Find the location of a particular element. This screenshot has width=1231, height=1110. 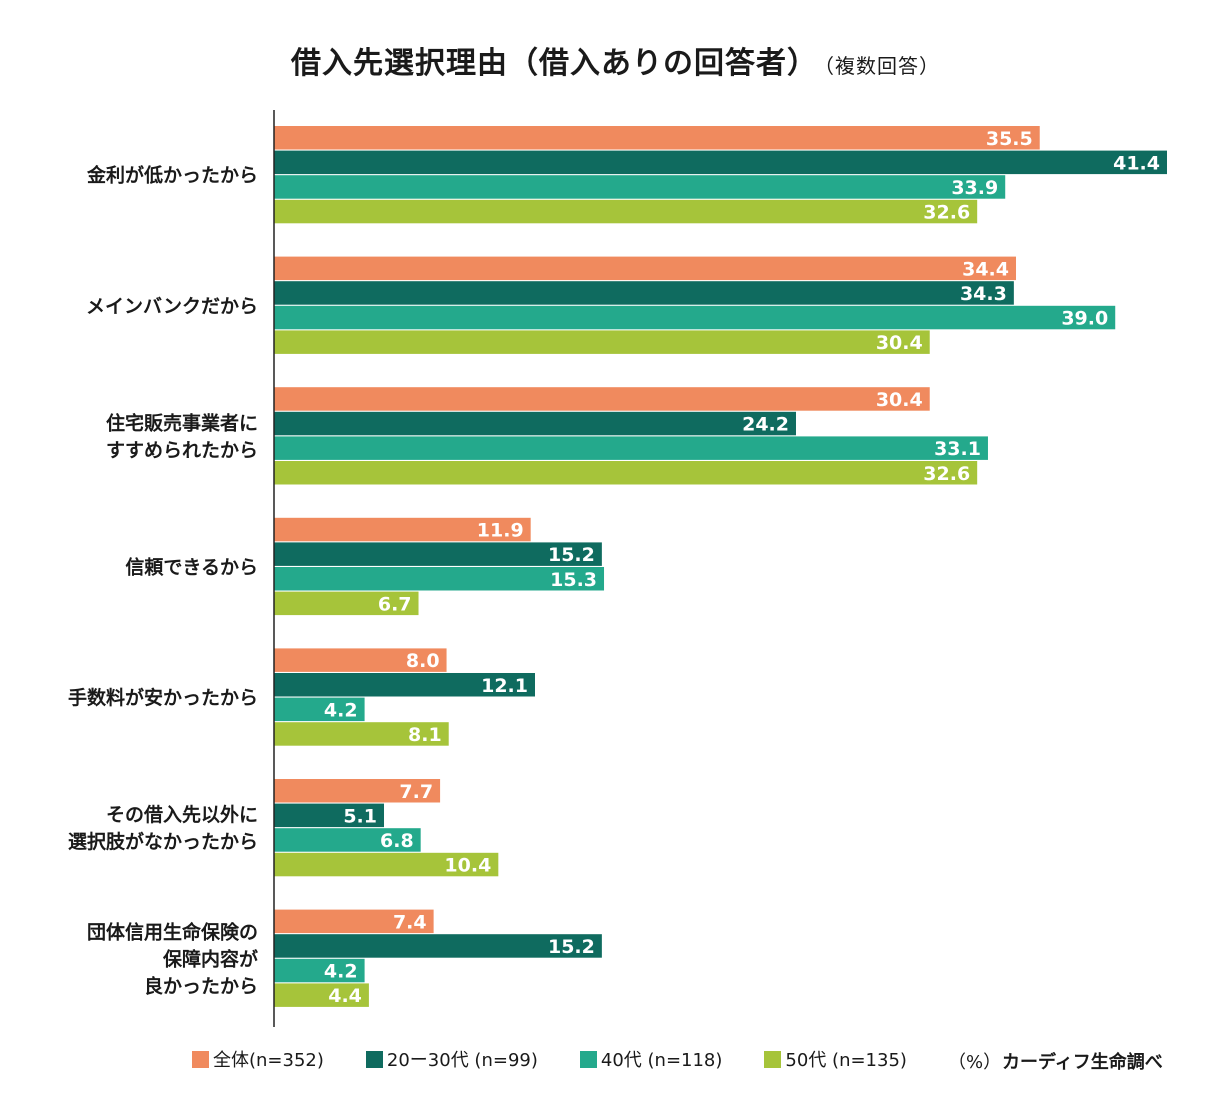

legend-item-all: 全体(n=352) is located at coordinates (258, 1059).